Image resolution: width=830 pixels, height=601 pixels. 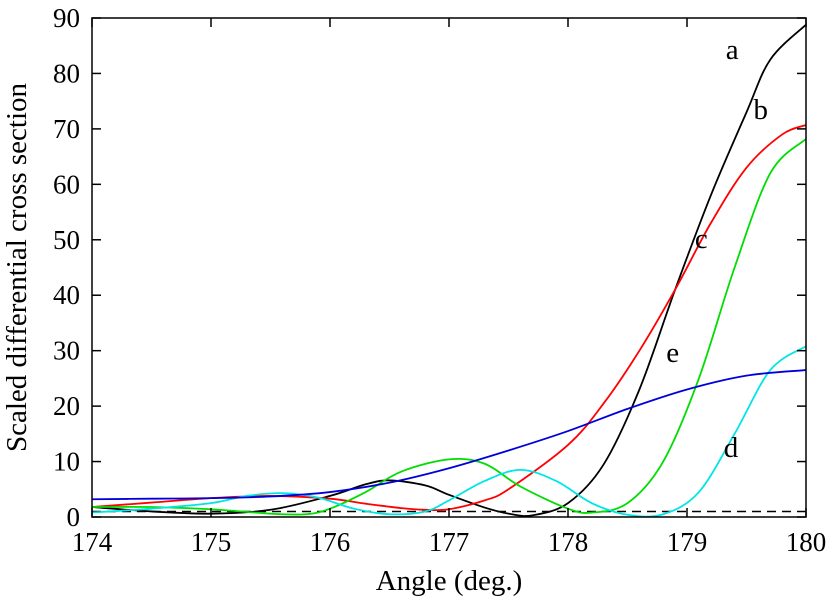 I want to click on y-tick-label: 0, so click(x=74, y=517).